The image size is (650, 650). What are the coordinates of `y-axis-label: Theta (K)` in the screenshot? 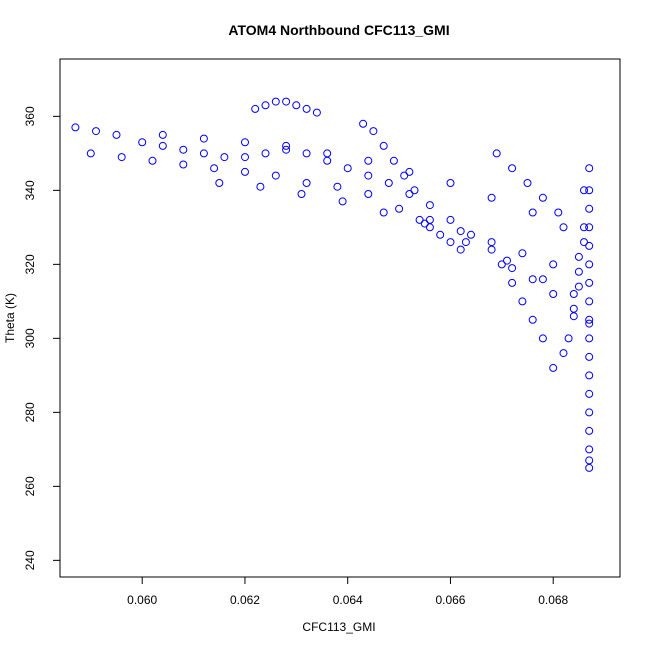 It's located at (10, 318).